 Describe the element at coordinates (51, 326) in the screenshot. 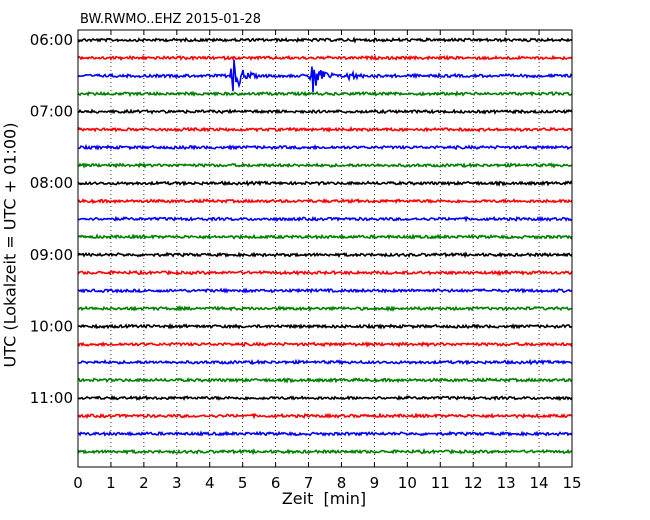

I see `y-tick-label: 10:00` at that location.